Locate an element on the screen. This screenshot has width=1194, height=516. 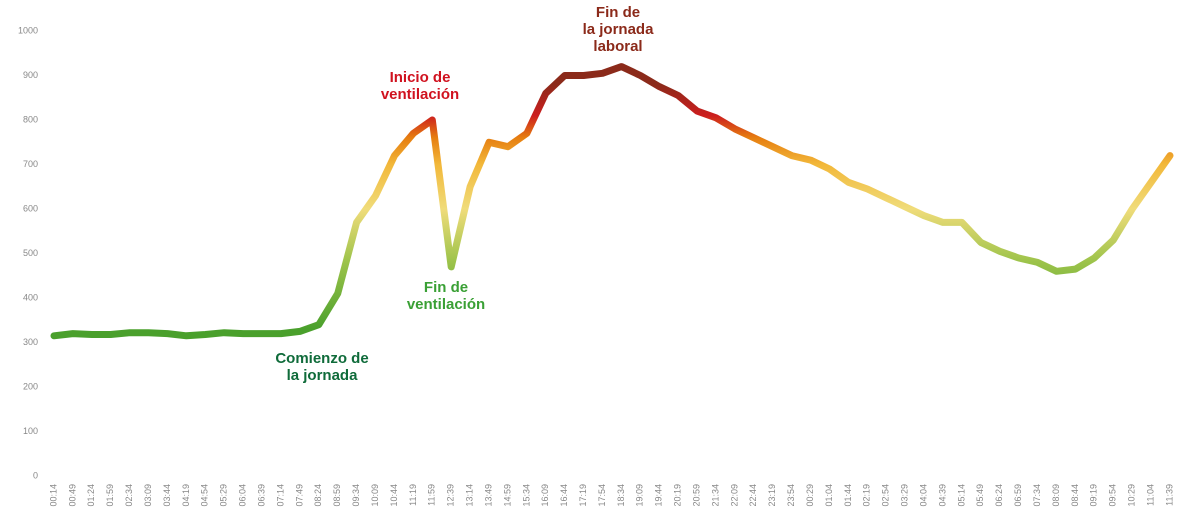
x-tick-label: 01:04 is located at coordinates (829, 495).